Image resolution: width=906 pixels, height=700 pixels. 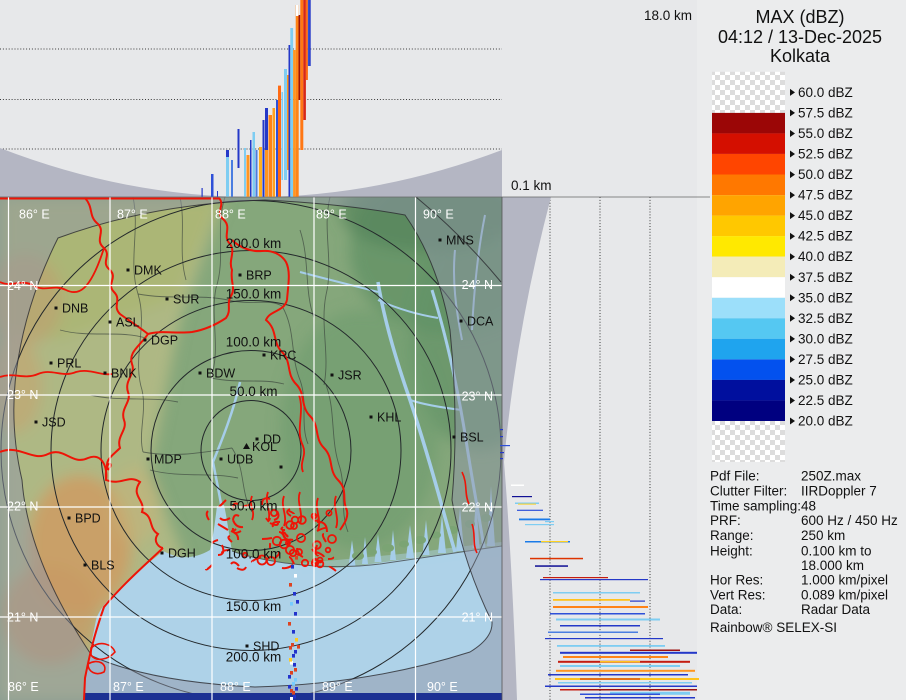 I want to click on svg-text: BSL, so click(x=472, y=438).